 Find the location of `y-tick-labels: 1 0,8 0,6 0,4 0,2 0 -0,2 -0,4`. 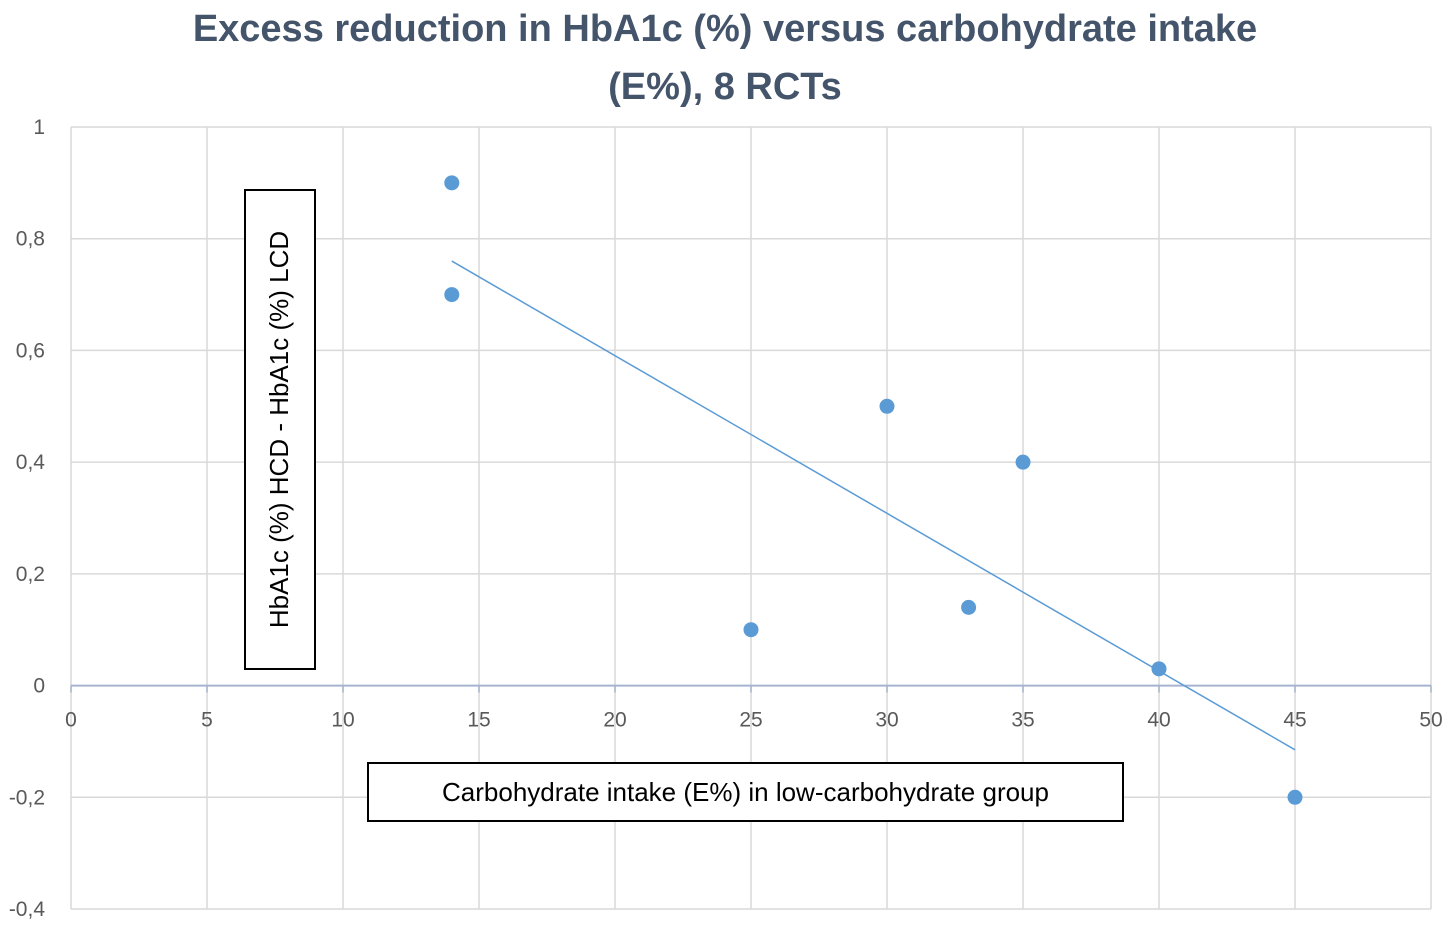

y-tick-labels: 1 0,8 0,6 0,4 0,2 0 -0,2 -0,4 is located at coordinates (27, 518).